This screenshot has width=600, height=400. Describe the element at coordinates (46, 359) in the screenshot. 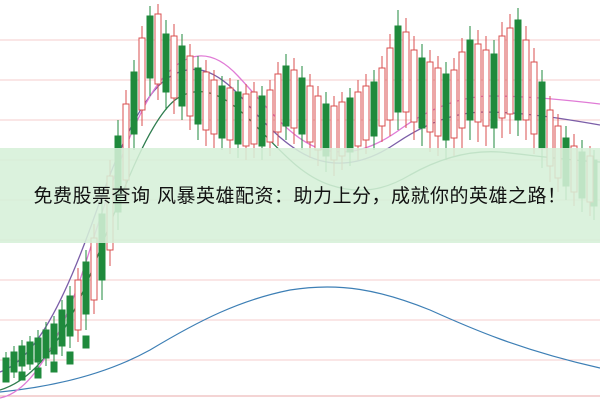

I see `lower-volume-marks` at that location.